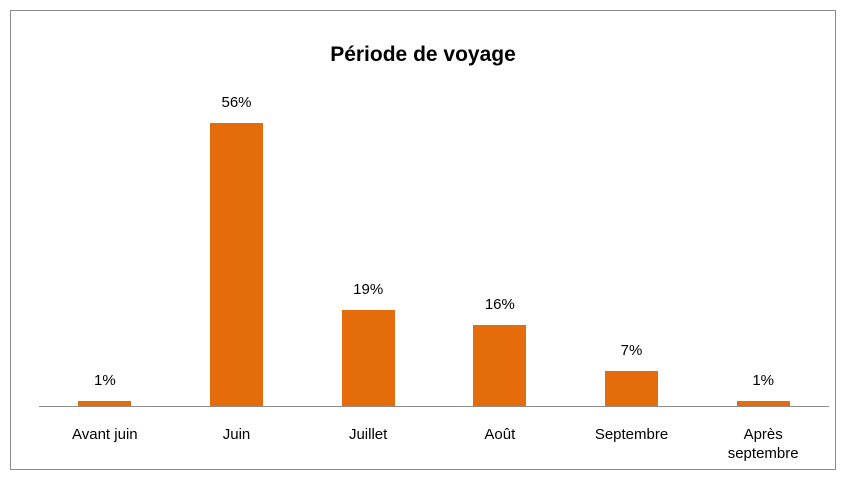  Describe the element at coordinates (105, 434) in the screenshot. I see `x-tick-label: Avant juin` at that location.